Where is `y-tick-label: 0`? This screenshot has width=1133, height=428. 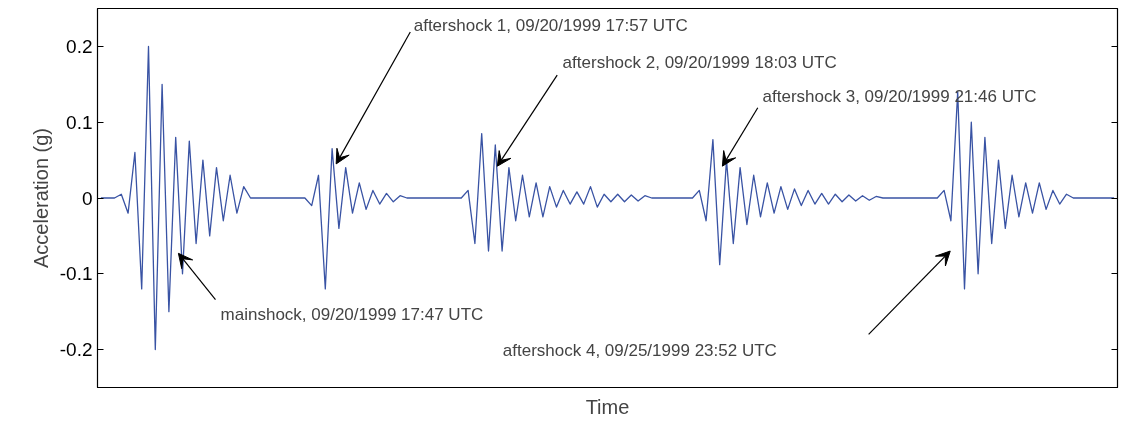 y-tick-label: 0 is located at coordinates (87, 198).